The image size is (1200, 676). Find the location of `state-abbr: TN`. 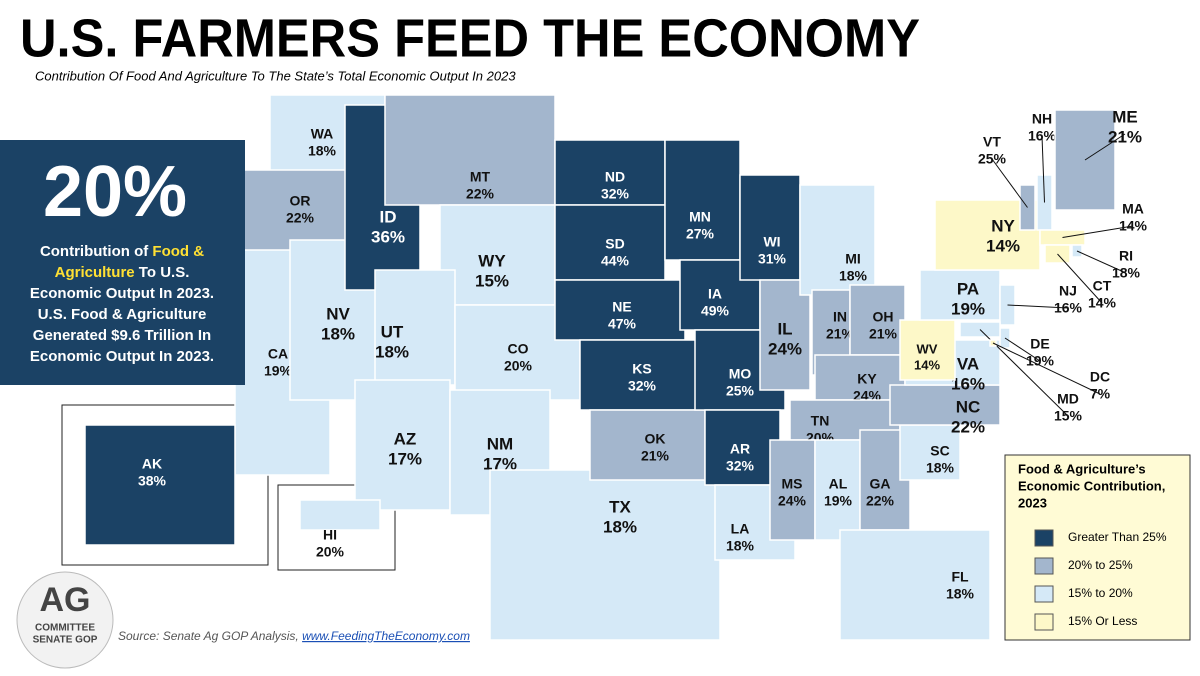

state-abbr: TN is located at coordinates (820, 421).